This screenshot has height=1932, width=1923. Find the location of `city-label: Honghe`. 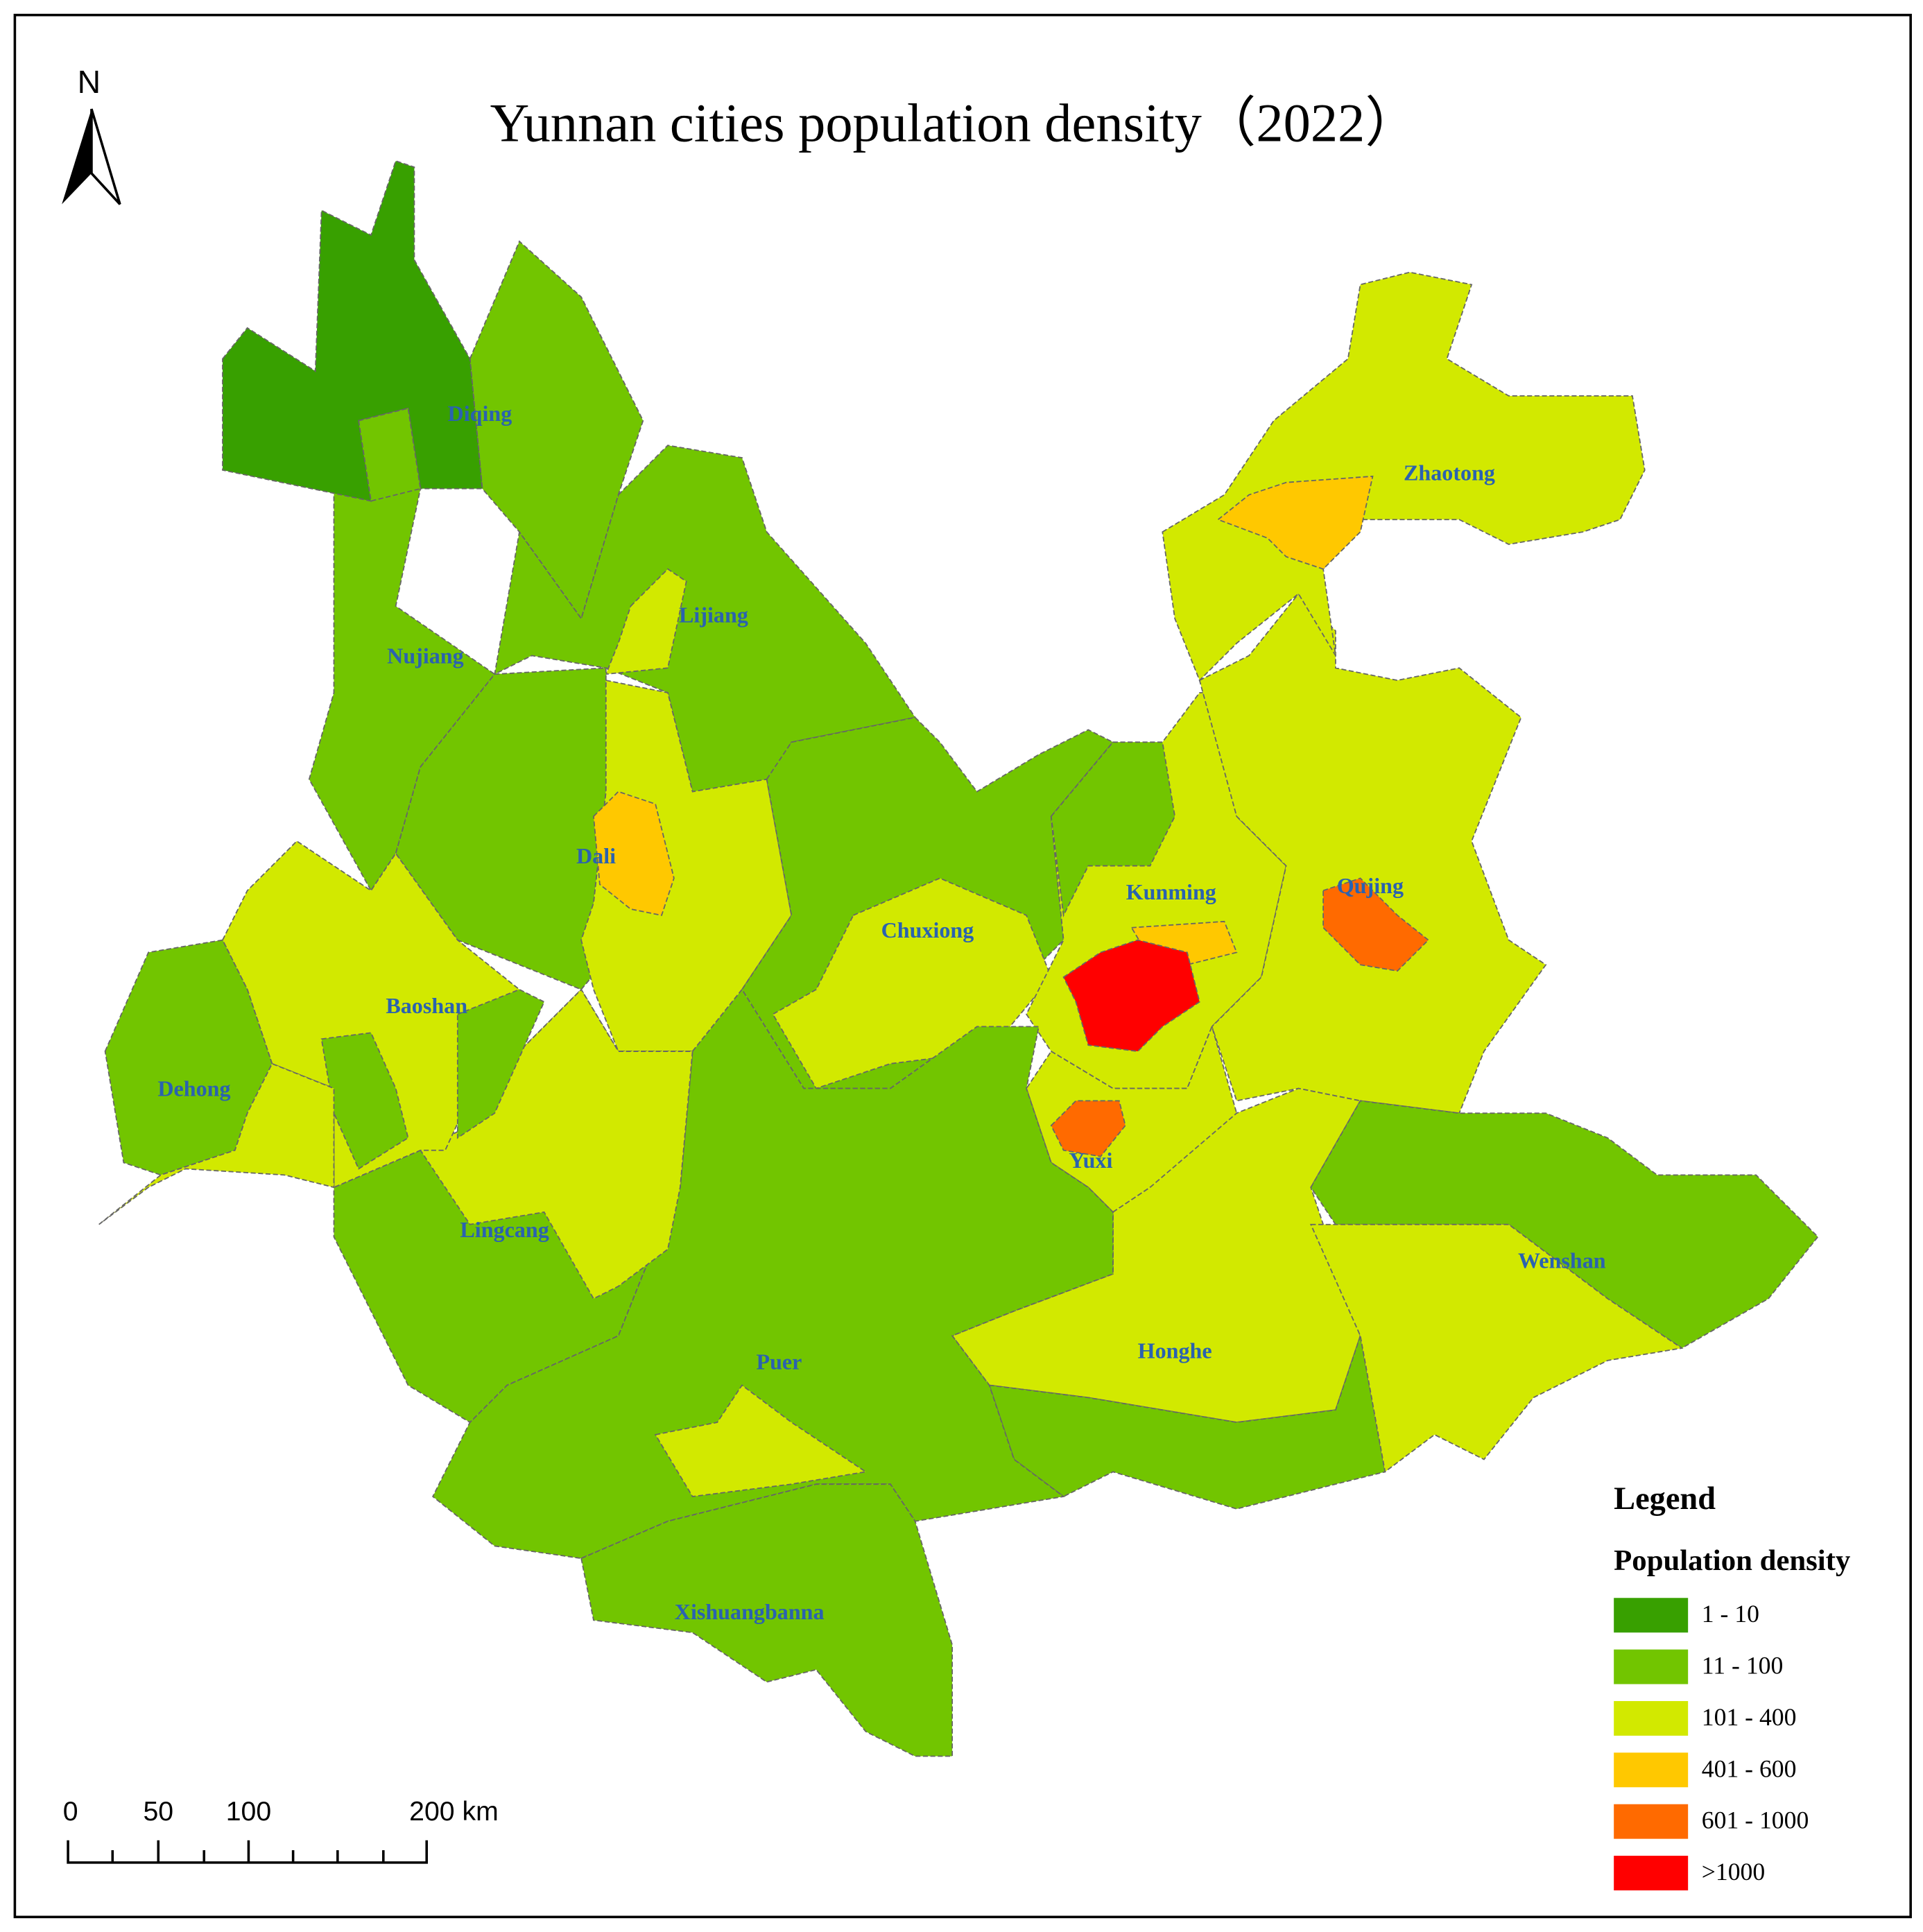

city-label: Honghe is located at coordinates (1175, 1350).